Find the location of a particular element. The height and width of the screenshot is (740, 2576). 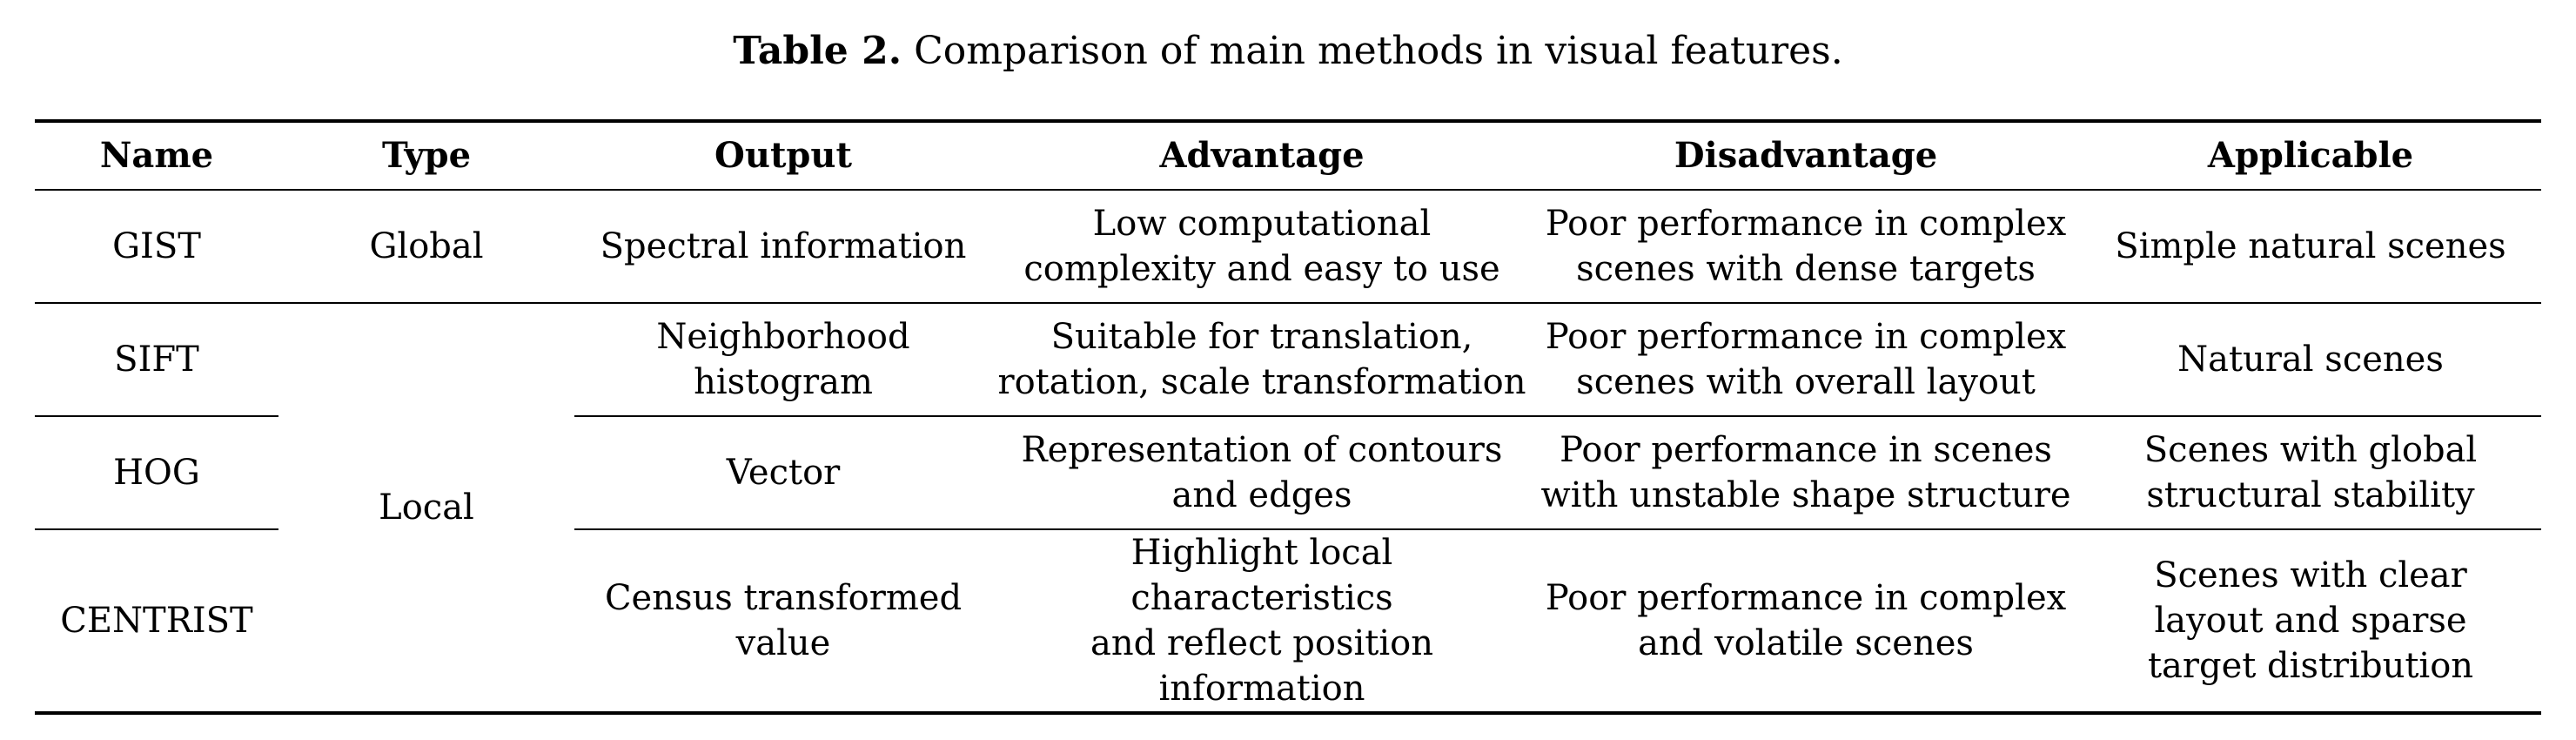

cell-output: Vector is located at coordinates (783, 473).